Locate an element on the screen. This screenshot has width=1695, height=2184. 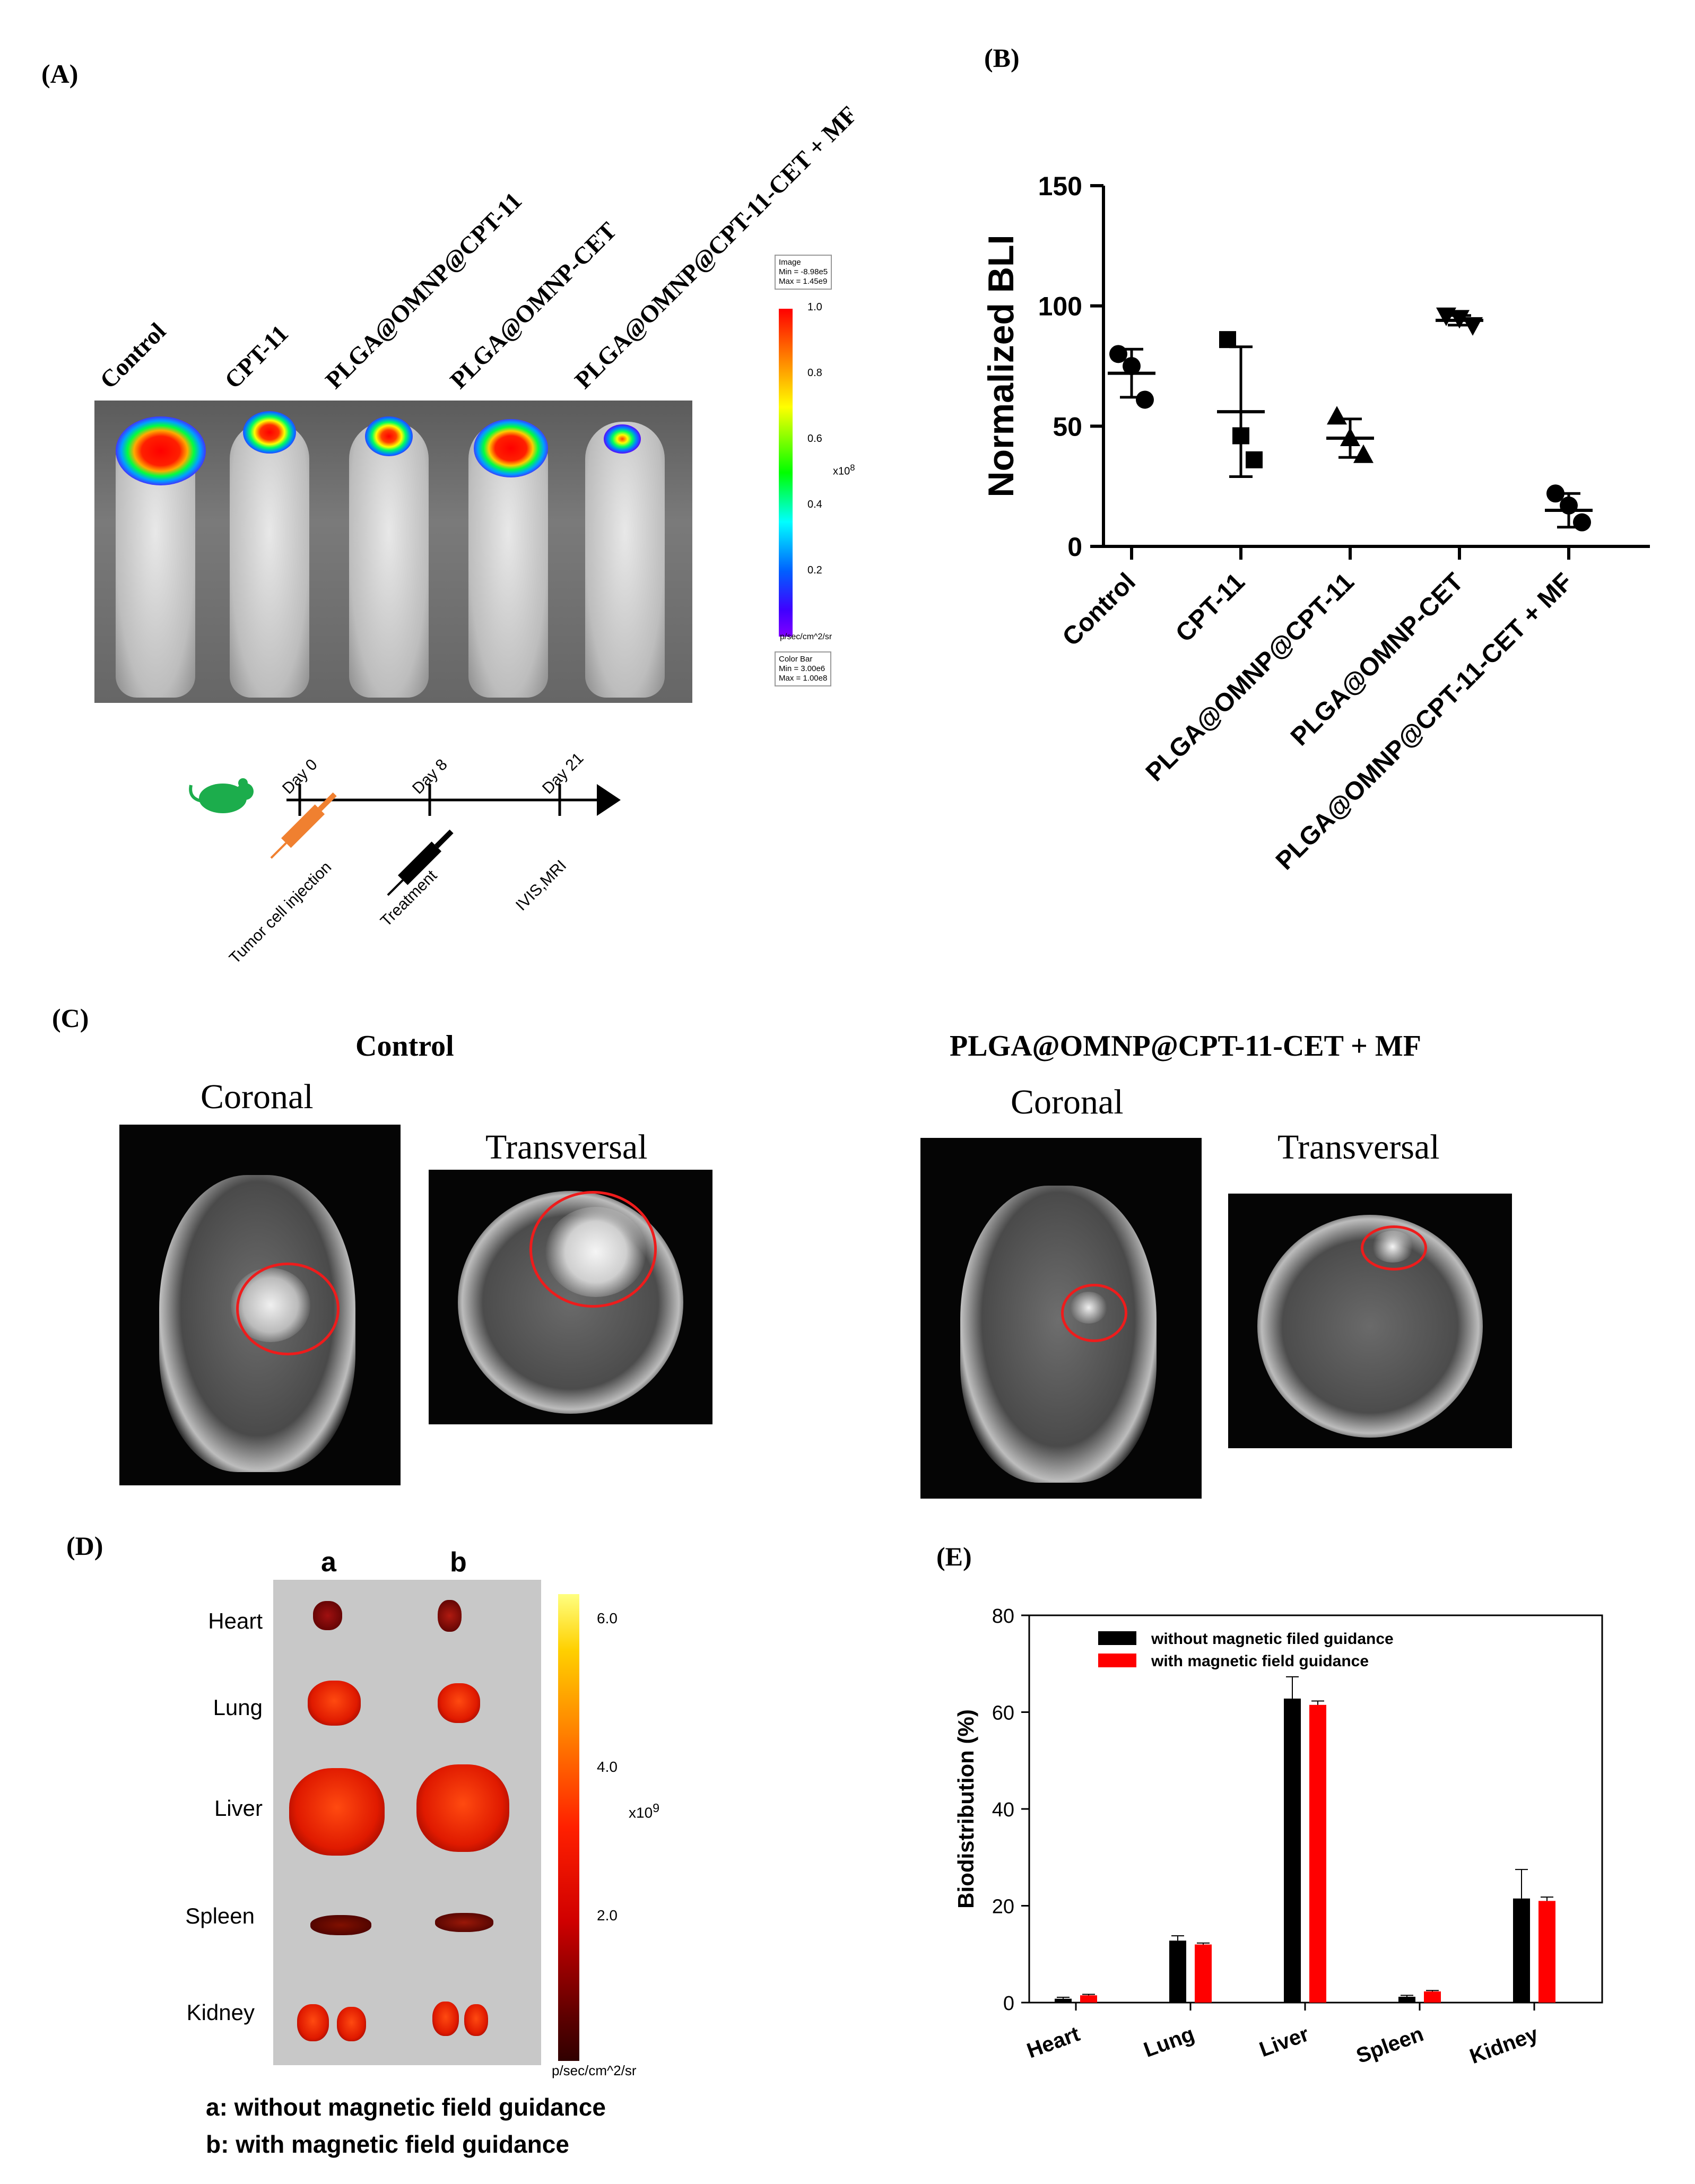
bli-signal-plga-cet is located at coordinates (511, 448).